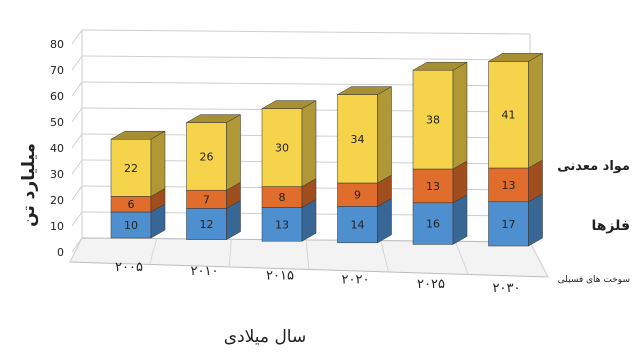  What do you see at coordinates (57, 226) in the screenshot?
I see `y-tick-label: 10` at bounding box center [57, 226].